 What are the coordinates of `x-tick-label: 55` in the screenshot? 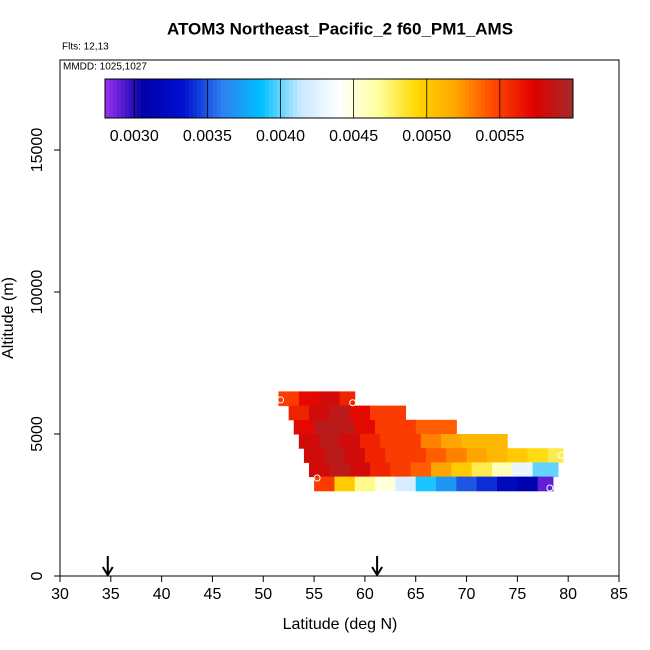 It's located at (314, 594).